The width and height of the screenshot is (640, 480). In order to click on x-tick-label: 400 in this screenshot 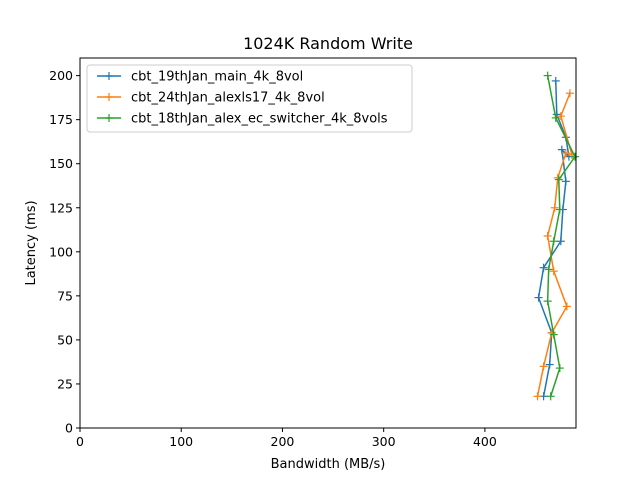, I will do `click(485, 441)`.